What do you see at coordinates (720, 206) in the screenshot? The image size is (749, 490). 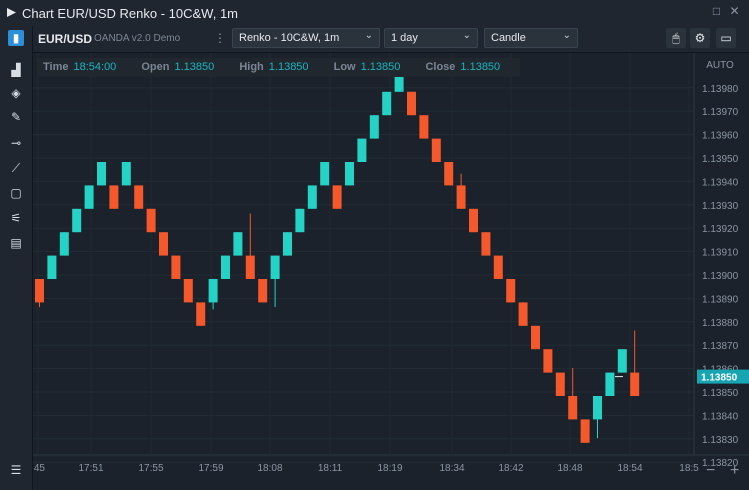 I see `y-tick-label: 1.13930` at bounding box center [720, 206].